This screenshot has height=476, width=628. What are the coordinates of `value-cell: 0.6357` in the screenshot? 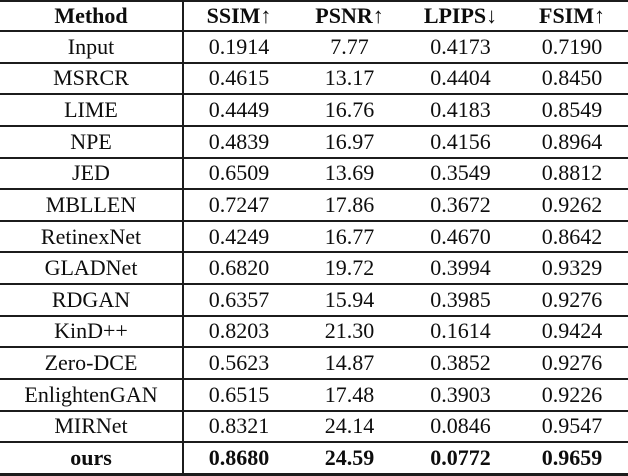 It's located at (238, 299).